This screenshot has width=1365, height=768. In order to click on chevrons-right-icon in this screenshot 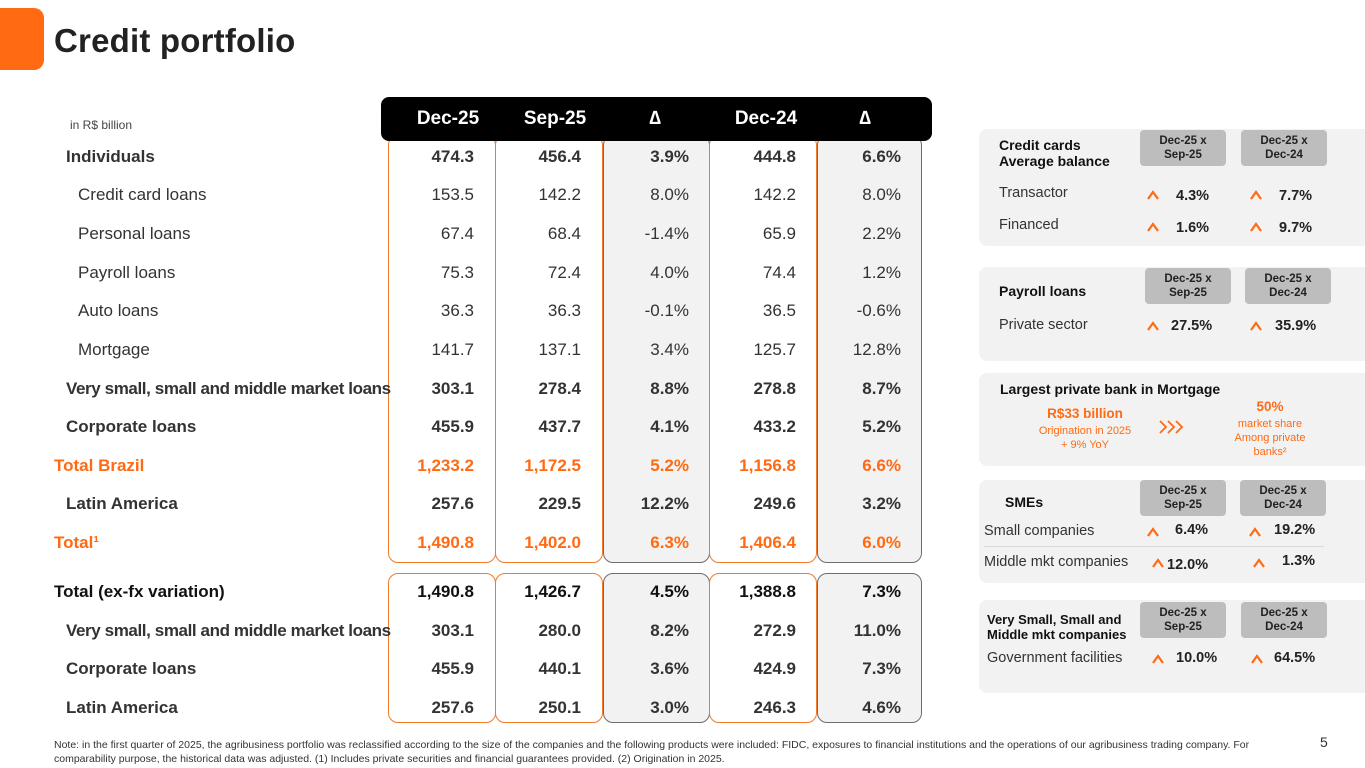, I will do `click(1173, 429)`.